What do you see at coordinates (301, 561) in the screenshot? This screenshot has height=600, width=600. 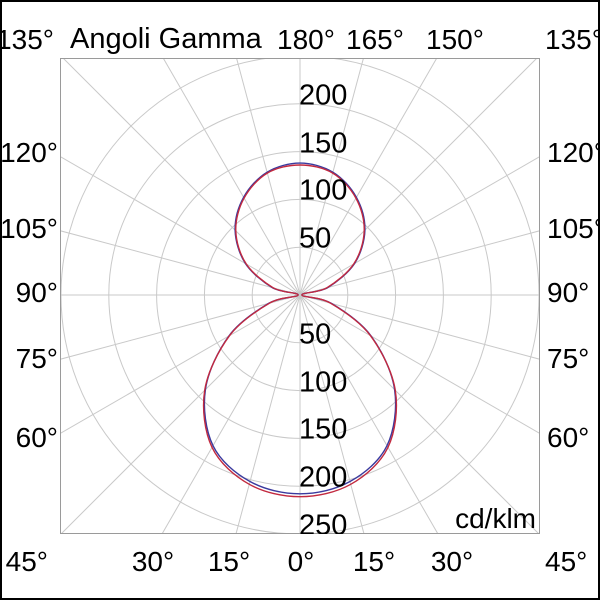 I see `angle-tick-label: 0°` at bounding box center [301, 561].